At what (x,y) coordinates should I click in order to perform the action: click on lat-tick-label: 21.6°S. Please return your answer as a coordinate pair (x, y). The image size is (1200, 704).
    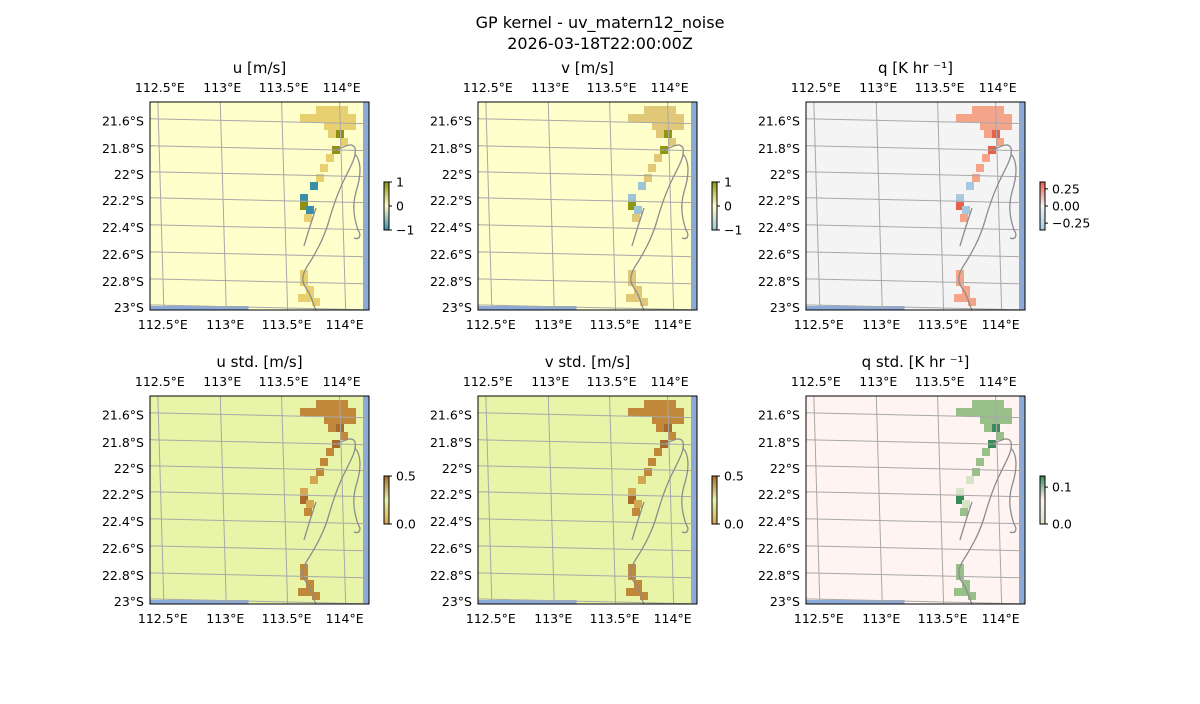
    Looking at the image, I should click on (451, 121).